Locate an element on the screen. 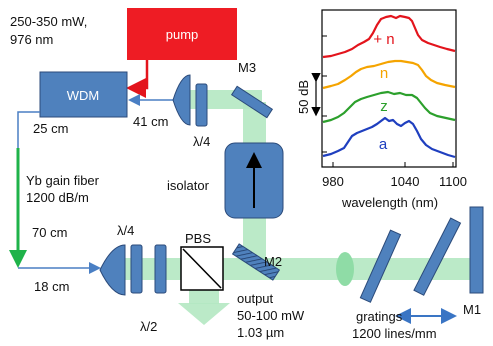  top-lens is located at coordinates (181, 100).